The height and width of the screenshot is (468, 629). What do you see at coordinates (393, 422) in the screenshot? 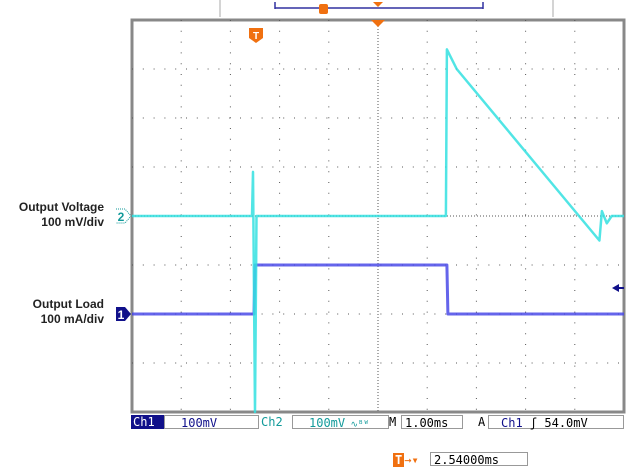
I see `timebase-label: M` at bounding box center [393, 422].